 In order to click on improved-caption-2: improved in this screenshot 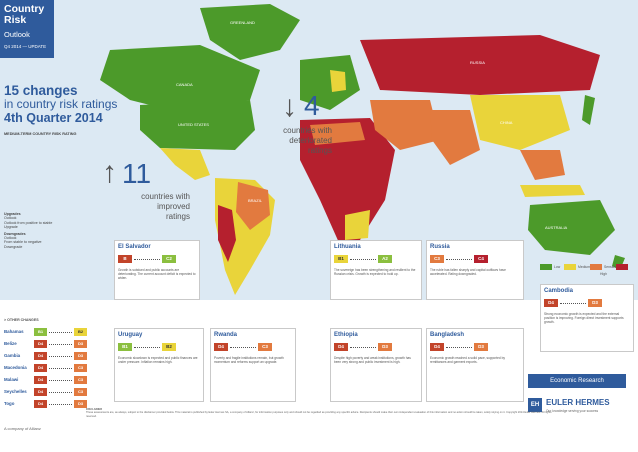, I will do `click(173, 206)`.